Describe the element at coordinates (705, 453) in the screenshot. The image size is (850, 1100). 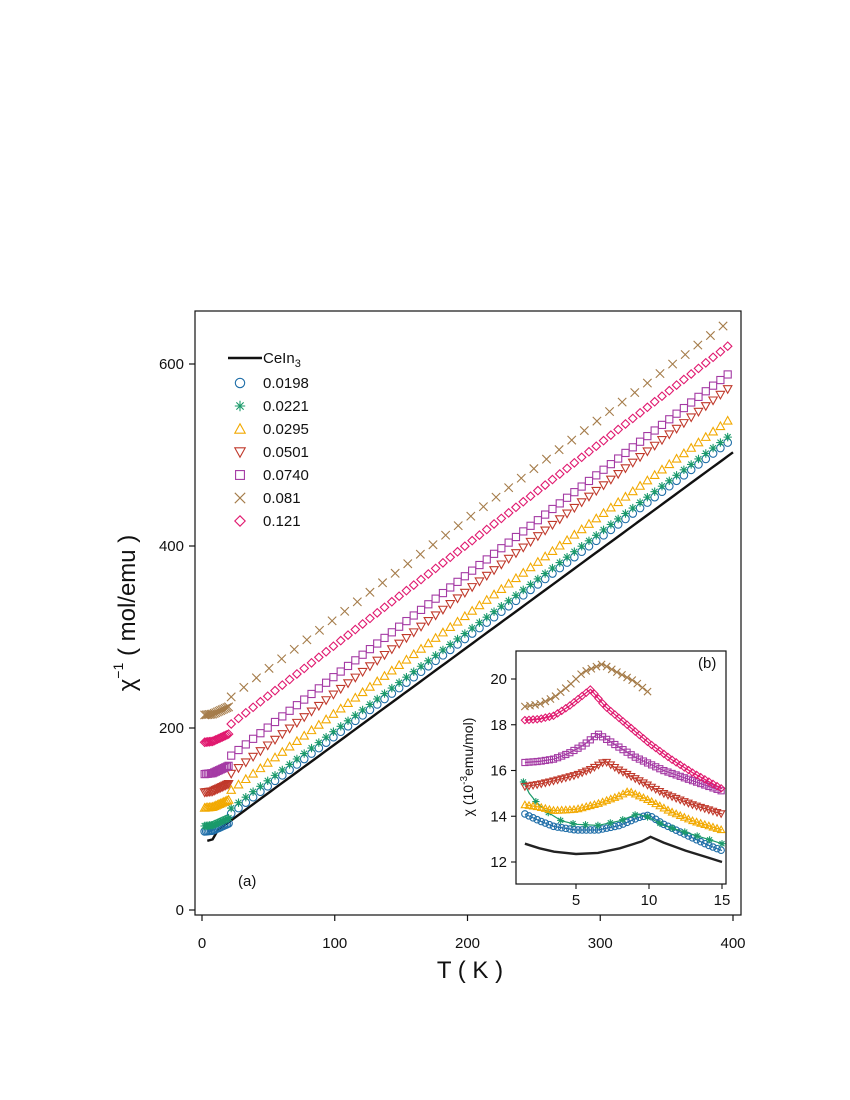
I see `data-point-0.0221-81` at that location.